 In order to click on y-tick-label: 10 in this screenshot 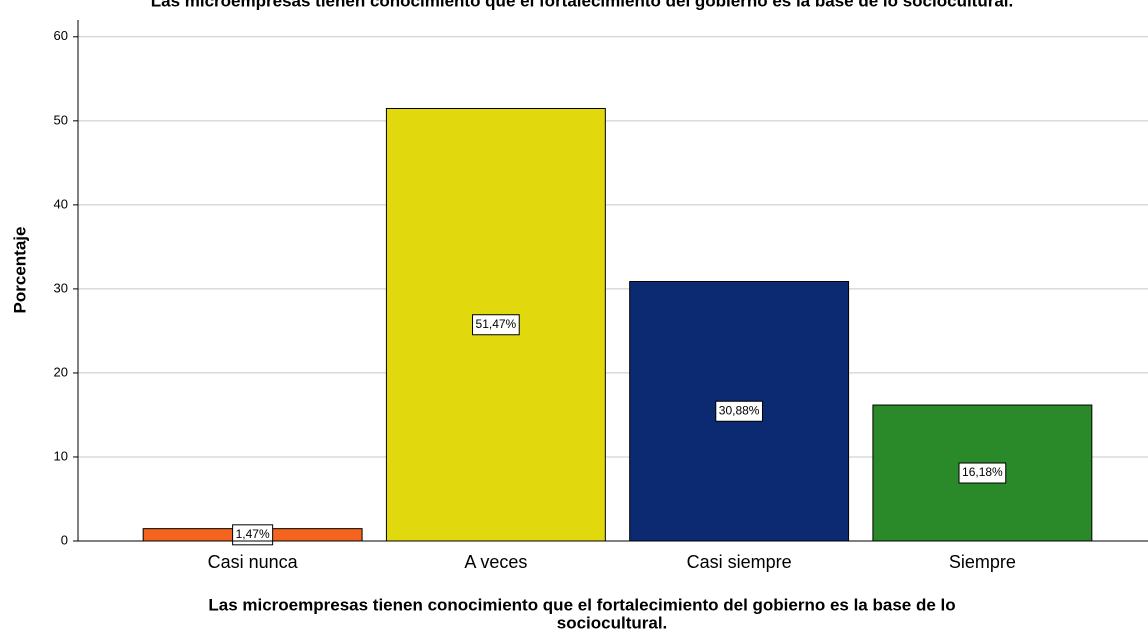, I will do `click(61, 455)`.